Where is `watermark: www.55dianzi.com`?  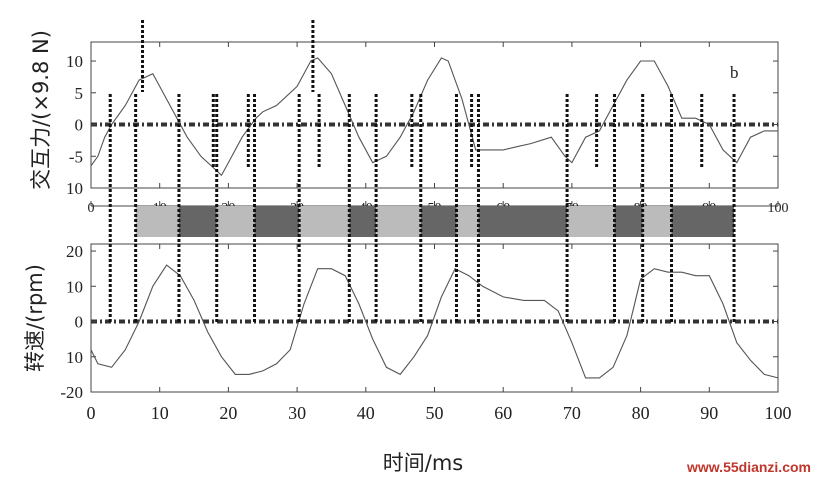 watermark: www.55dianzi.com is located at coordinates (749, 467).